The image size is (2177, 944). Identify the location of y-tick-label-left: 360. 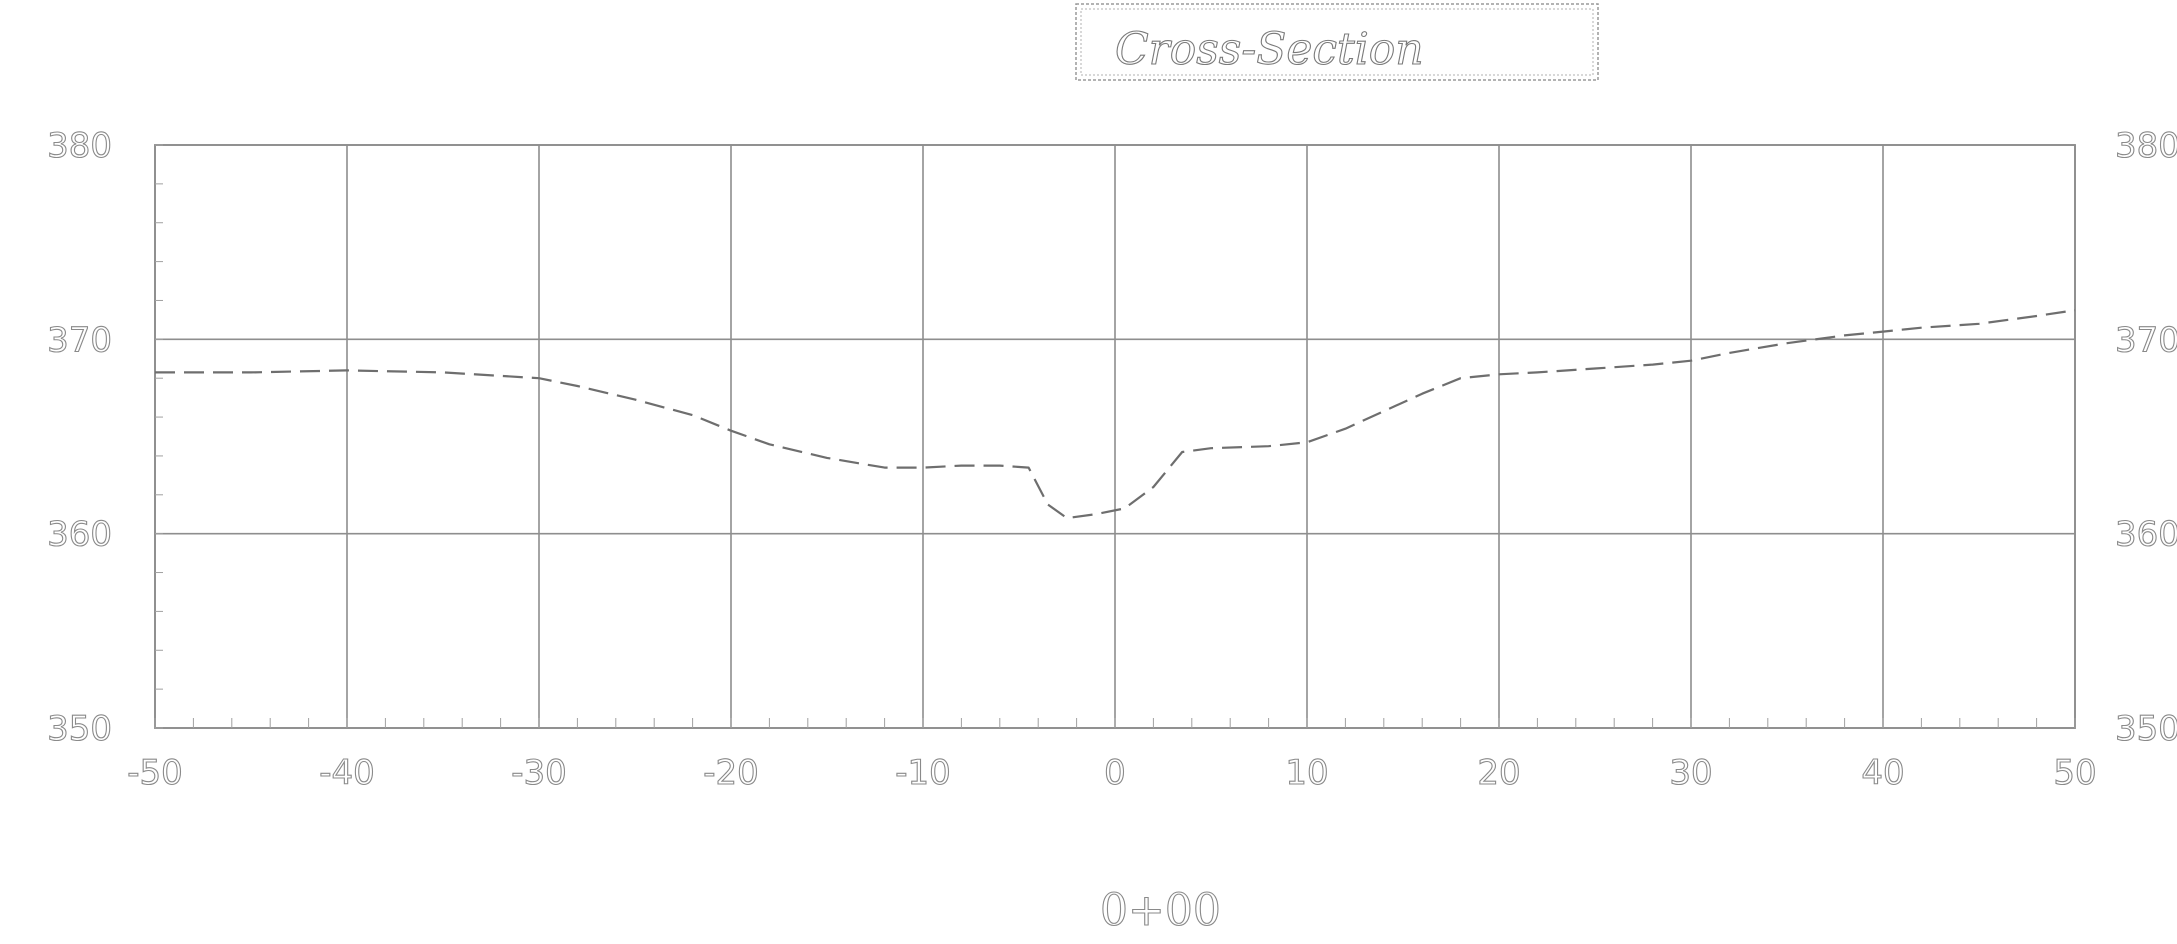
(79, 535).